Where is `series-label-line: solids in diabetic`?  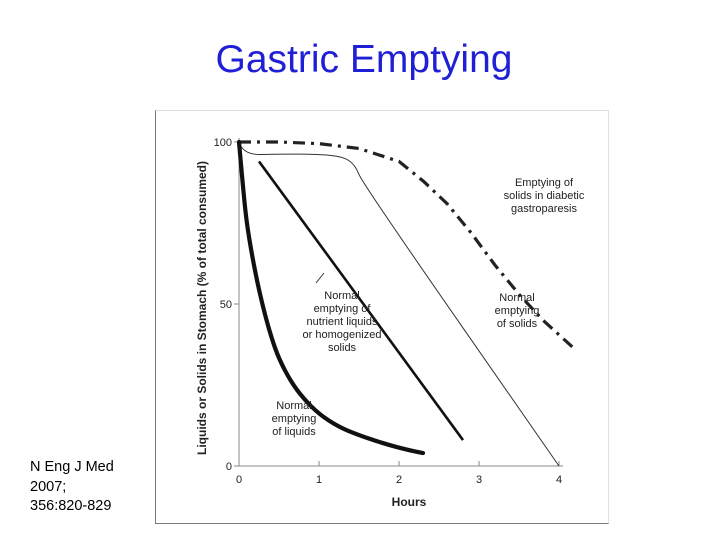 series-label-line: solids in diabetic is located at coordinates (544, 196).